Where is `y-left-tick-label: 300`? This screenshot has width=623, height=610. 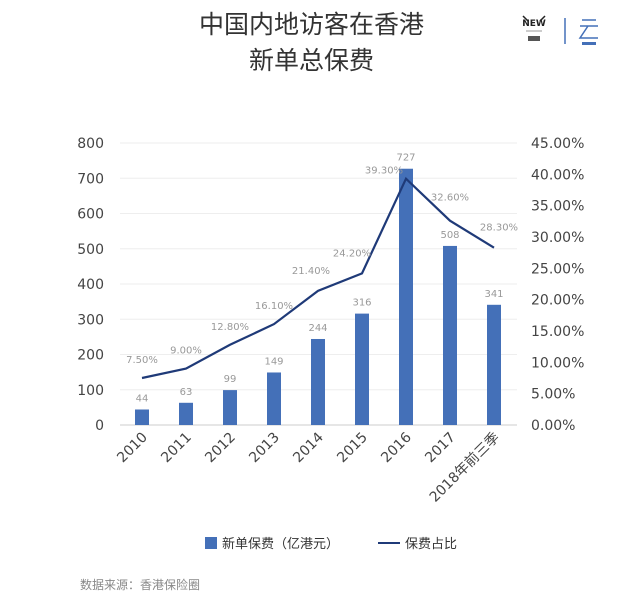
y-left-tick-label: 300 is located at coordinates (90, 320).